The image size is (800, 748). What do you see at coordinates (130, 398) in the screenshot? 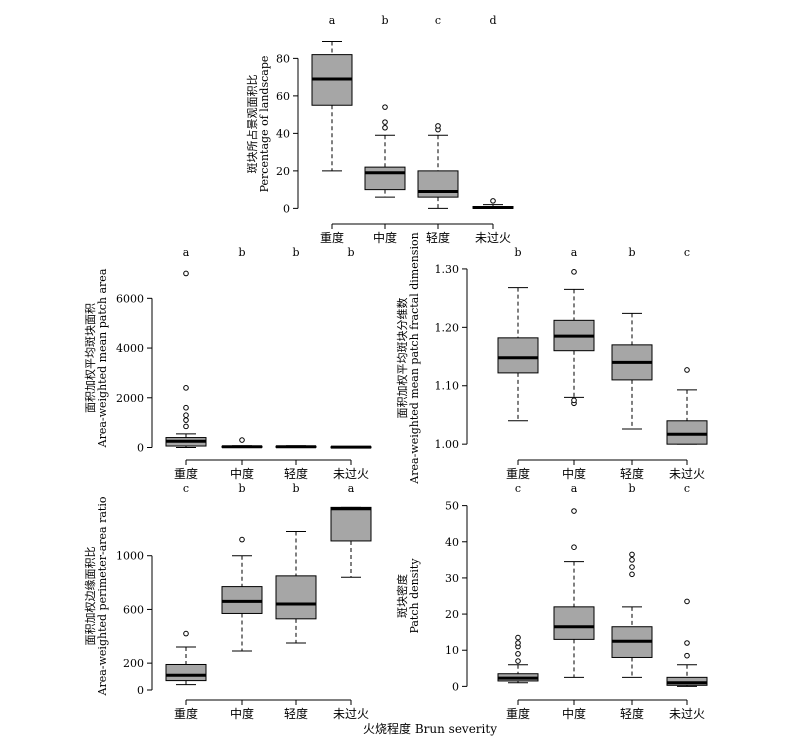
I see `y-tick-label: 2000` at bounding box center [130, 398].